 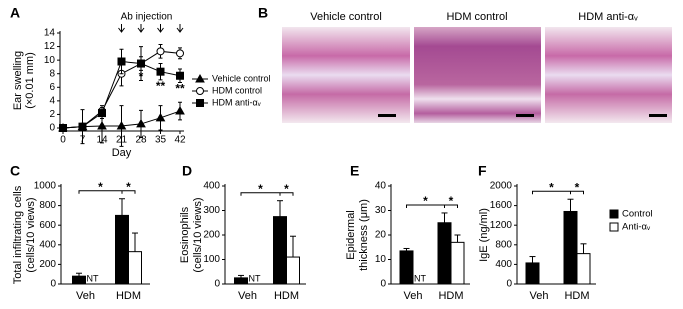 I want to click on y-tick-label: 4, so click(x=52, y=100).